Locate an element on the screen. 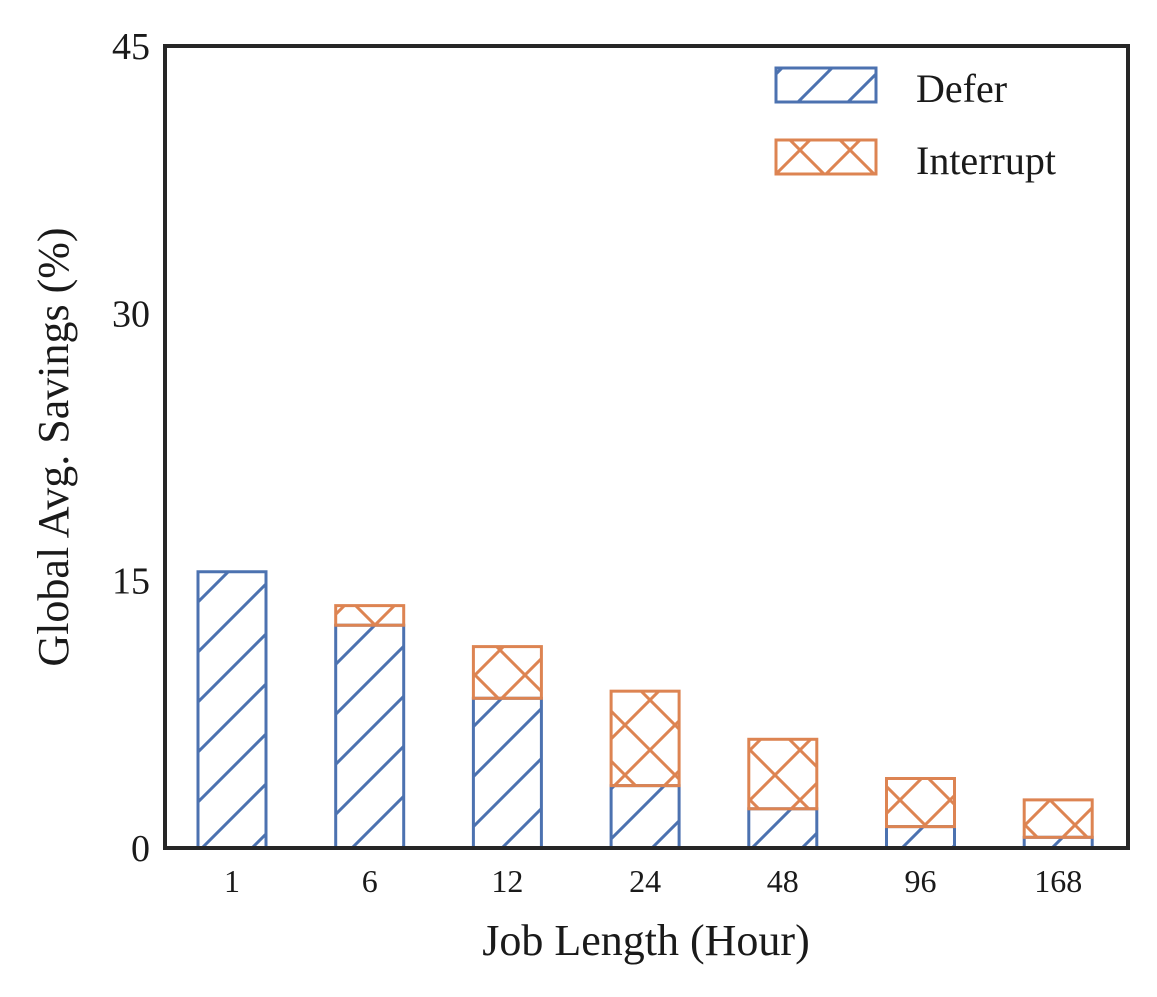 This screenshot has height=997, width=1157. legend: Defer Interrupt is located at coordinates (915, 124).